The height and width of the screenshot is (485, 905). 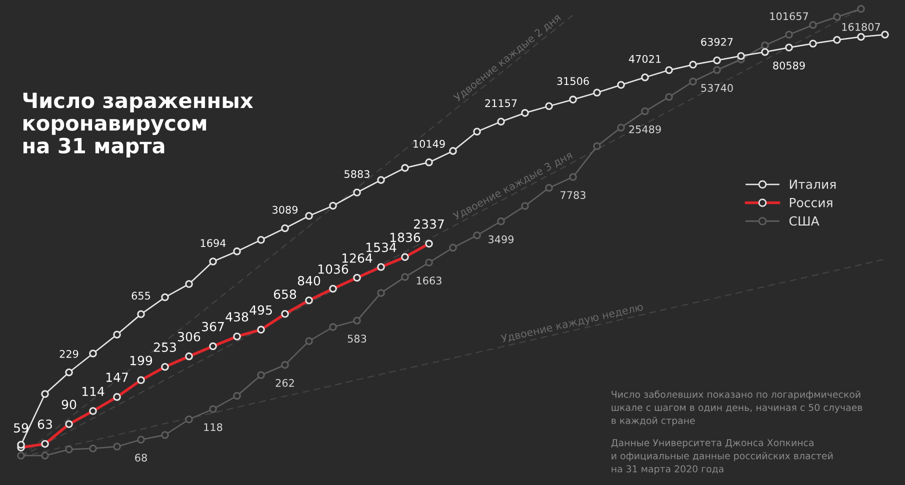 I want to click on data-label: 367, so click(x=213, y=327).